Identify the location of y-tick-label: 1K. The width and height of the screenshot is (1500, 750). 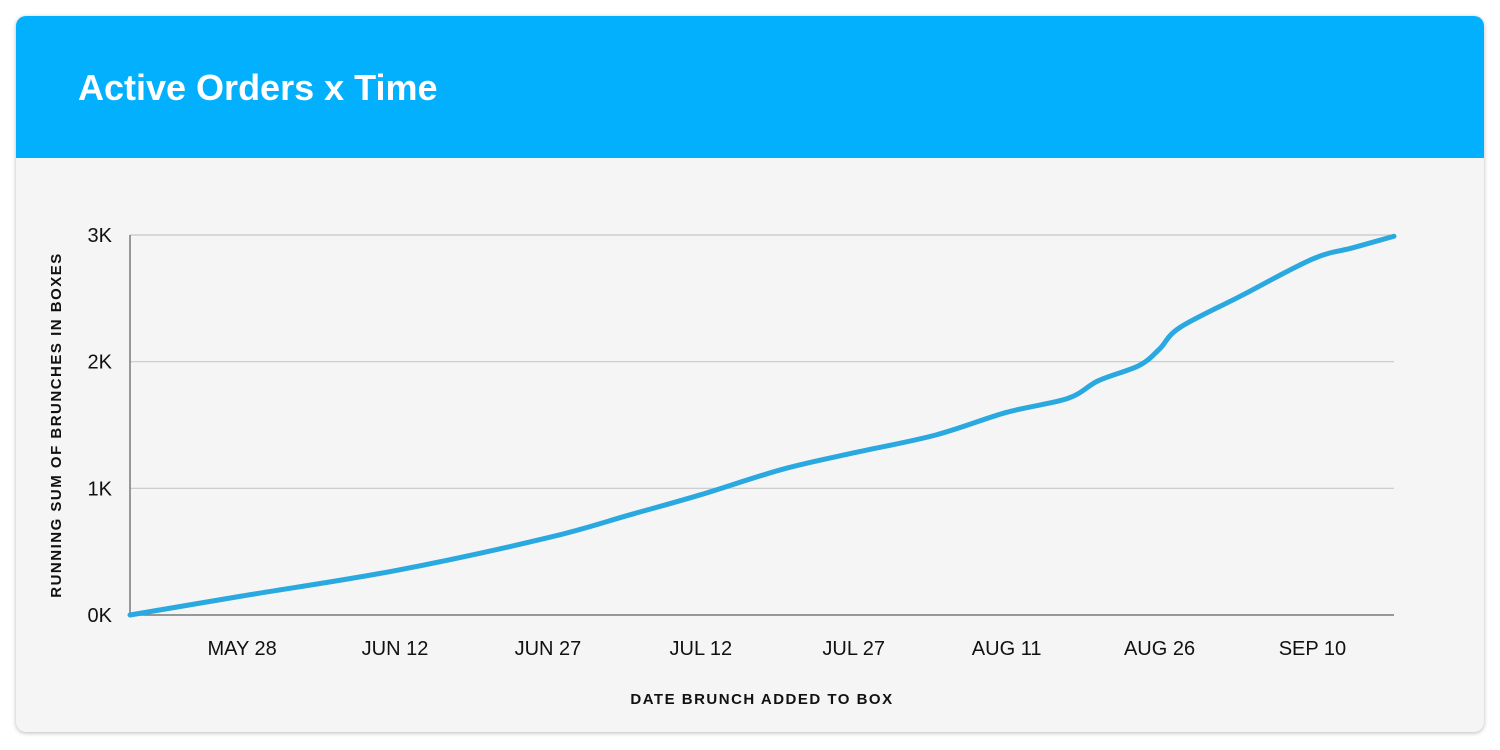
(100, 489).